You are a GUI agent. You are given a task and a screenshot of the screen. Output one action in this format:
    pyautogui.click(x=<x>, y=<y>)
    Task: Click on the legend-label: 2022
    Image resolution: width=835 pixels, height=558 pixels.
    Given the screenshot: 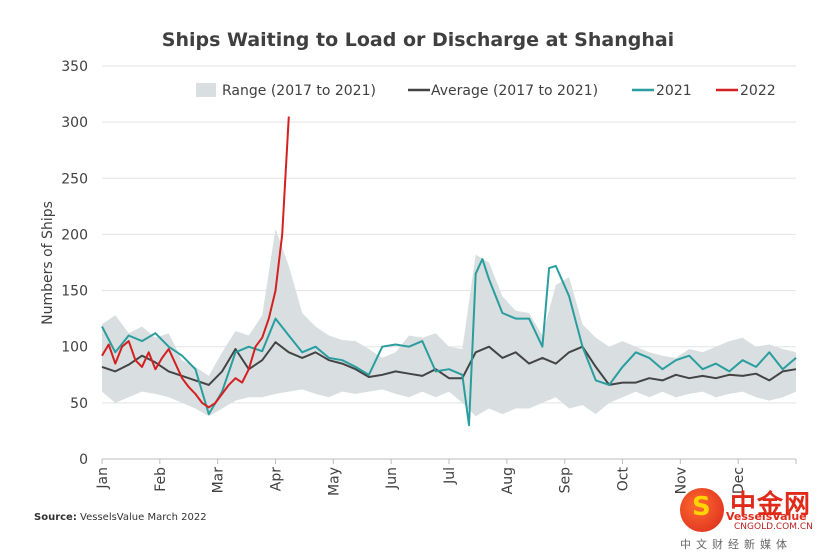 What is the action you would take?
    pyautogui.click(x=758, y=91)
    